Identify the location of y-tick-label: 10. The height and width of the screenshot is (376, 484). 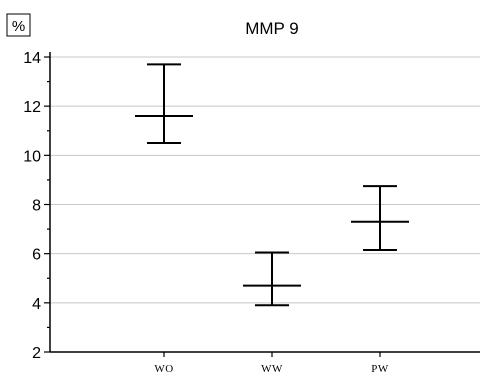
(32, 156).